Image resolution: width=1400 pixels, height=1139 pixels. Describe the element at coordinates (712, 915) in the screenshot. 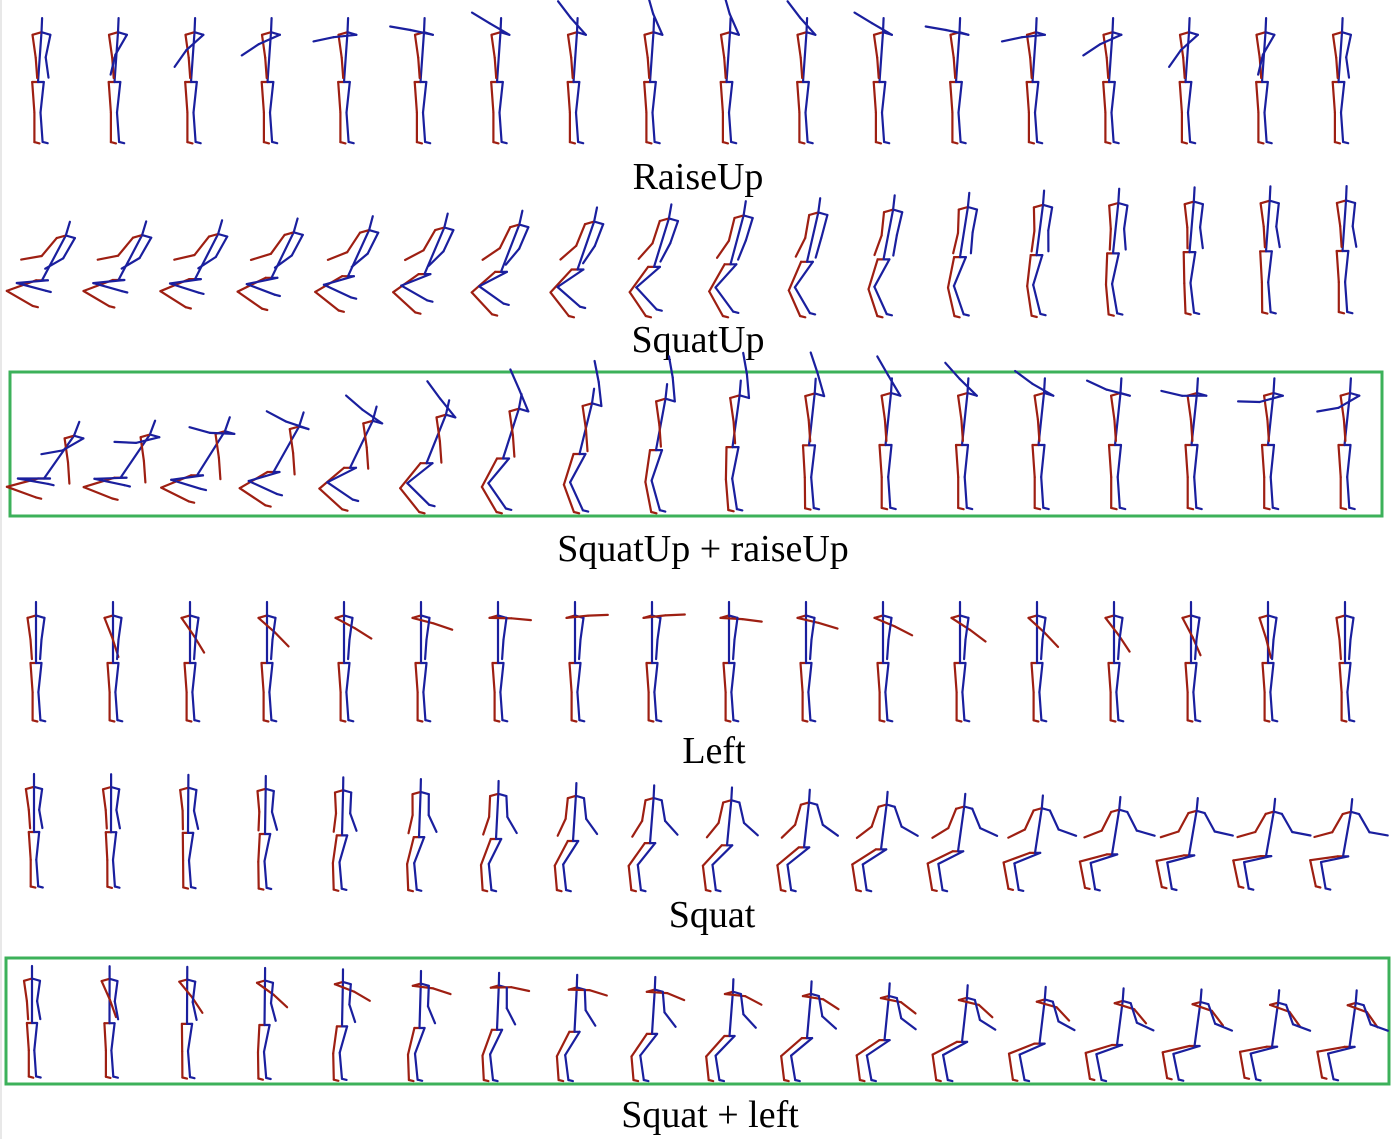

I see `caption-squat: Squat` at that location.